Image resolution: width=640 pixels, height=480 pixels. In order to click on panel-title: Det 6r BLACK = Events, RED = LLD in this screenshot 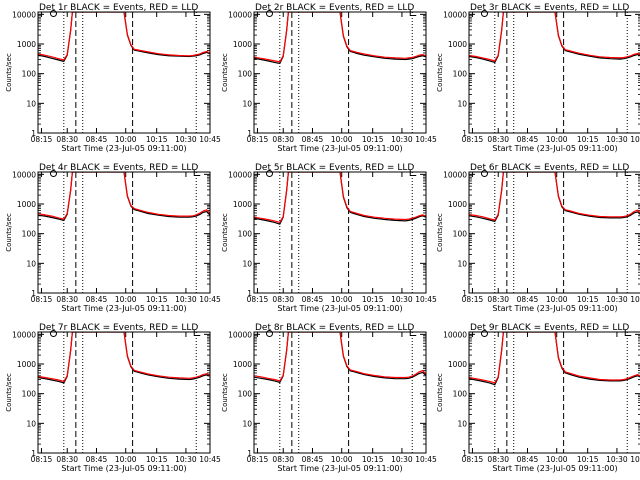, I will do `click(549, 168)`.